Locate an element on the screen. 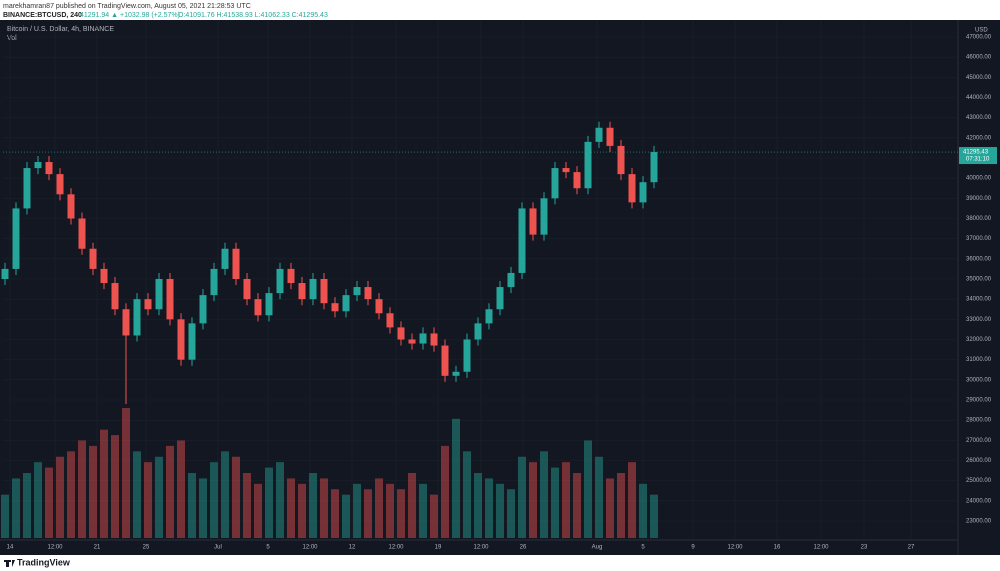 This screenshot has height=571, width=1000. y-tick-label: 32000.00 is located at coordinates (979, 340).